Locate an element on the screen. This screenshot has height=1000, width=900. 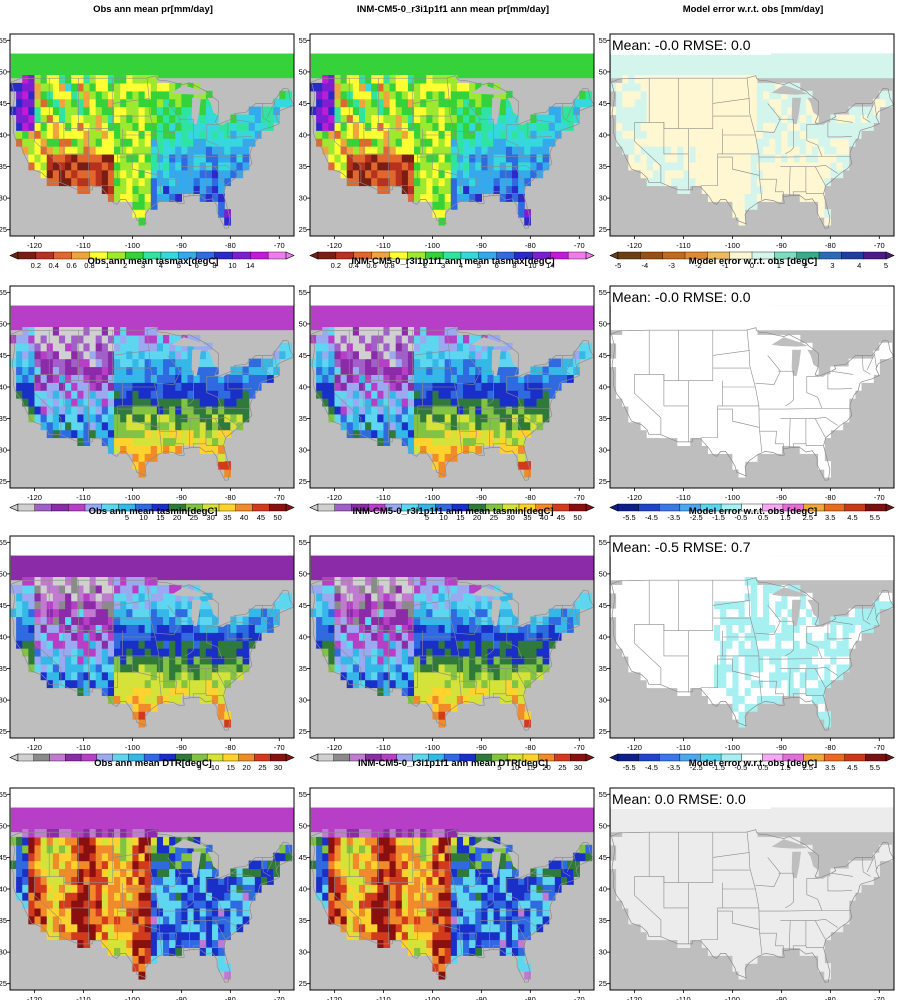
colorbar-label: 4 is located at coordinates (161, 265).